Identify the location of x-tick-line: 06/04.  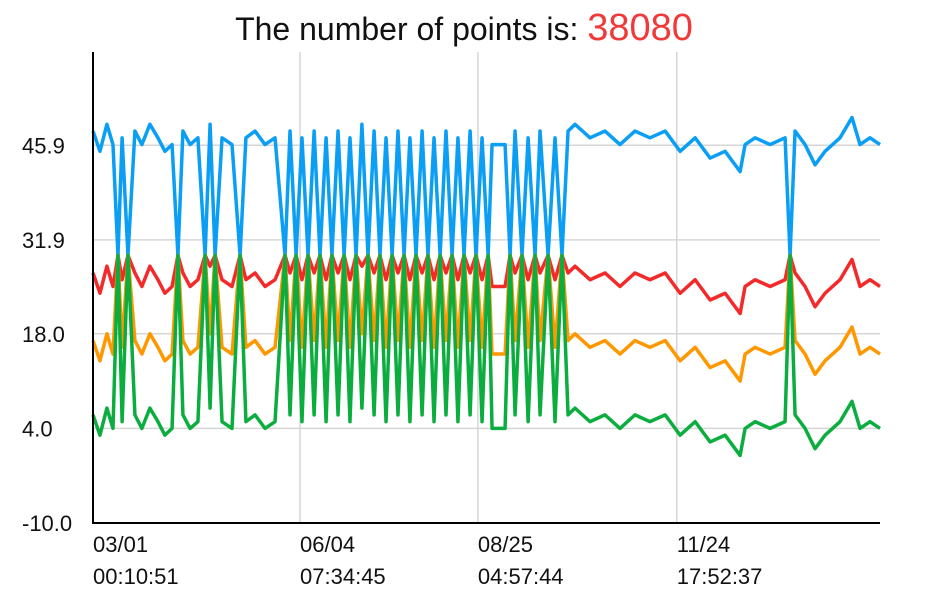
(327, 544).